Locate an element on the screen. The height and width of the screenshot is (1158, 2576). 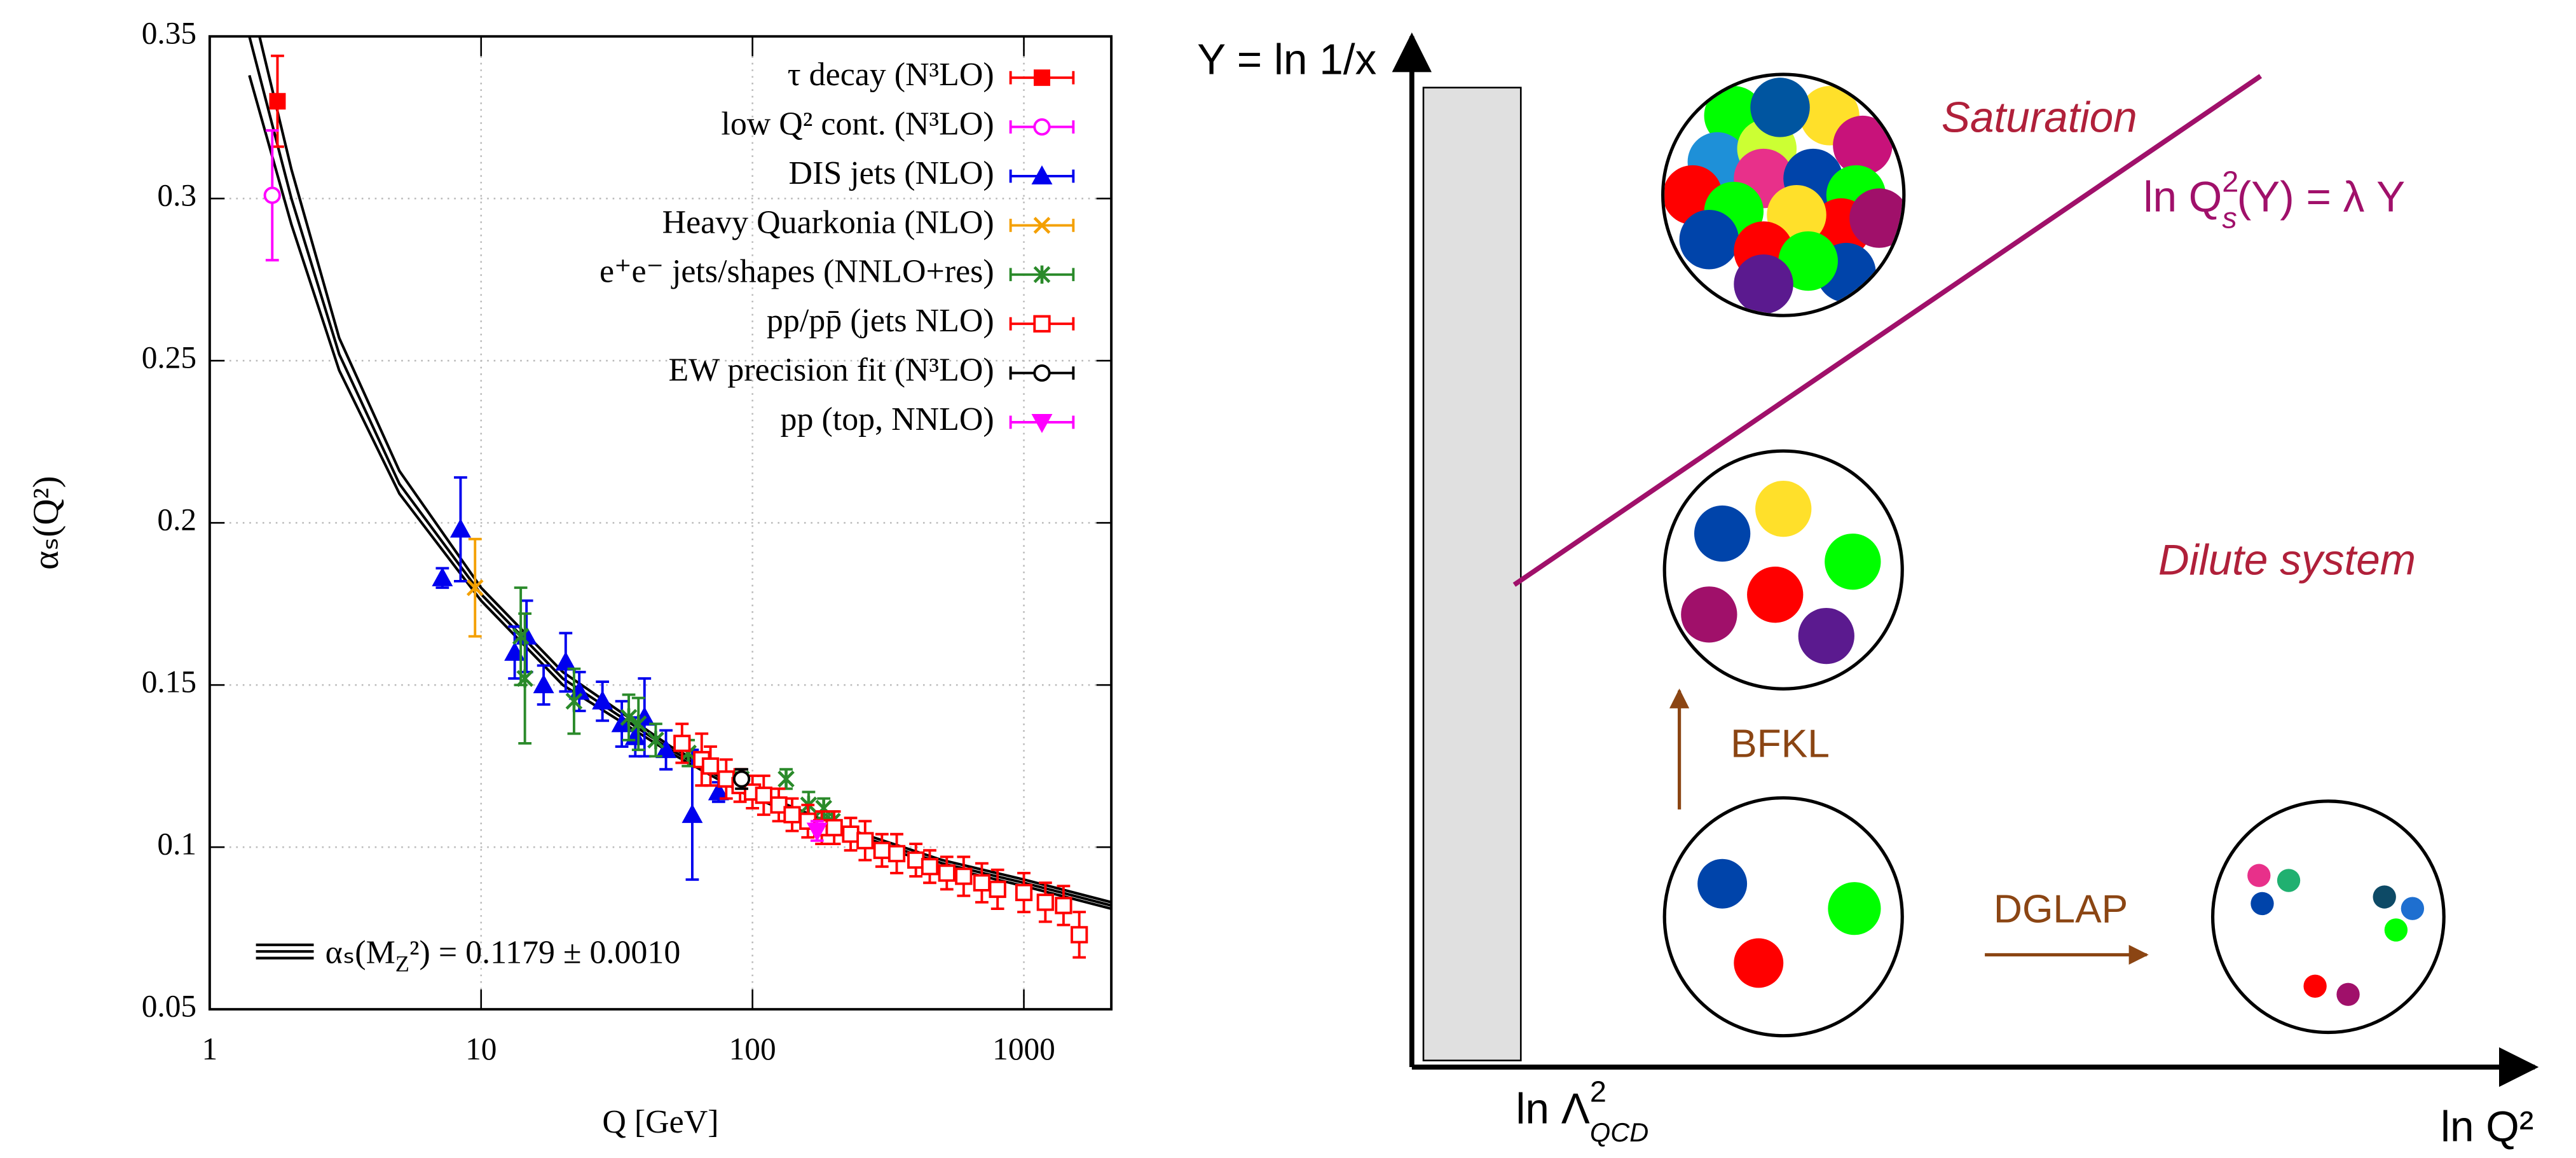
saturated-partons is located at coordinates (1783, 196).